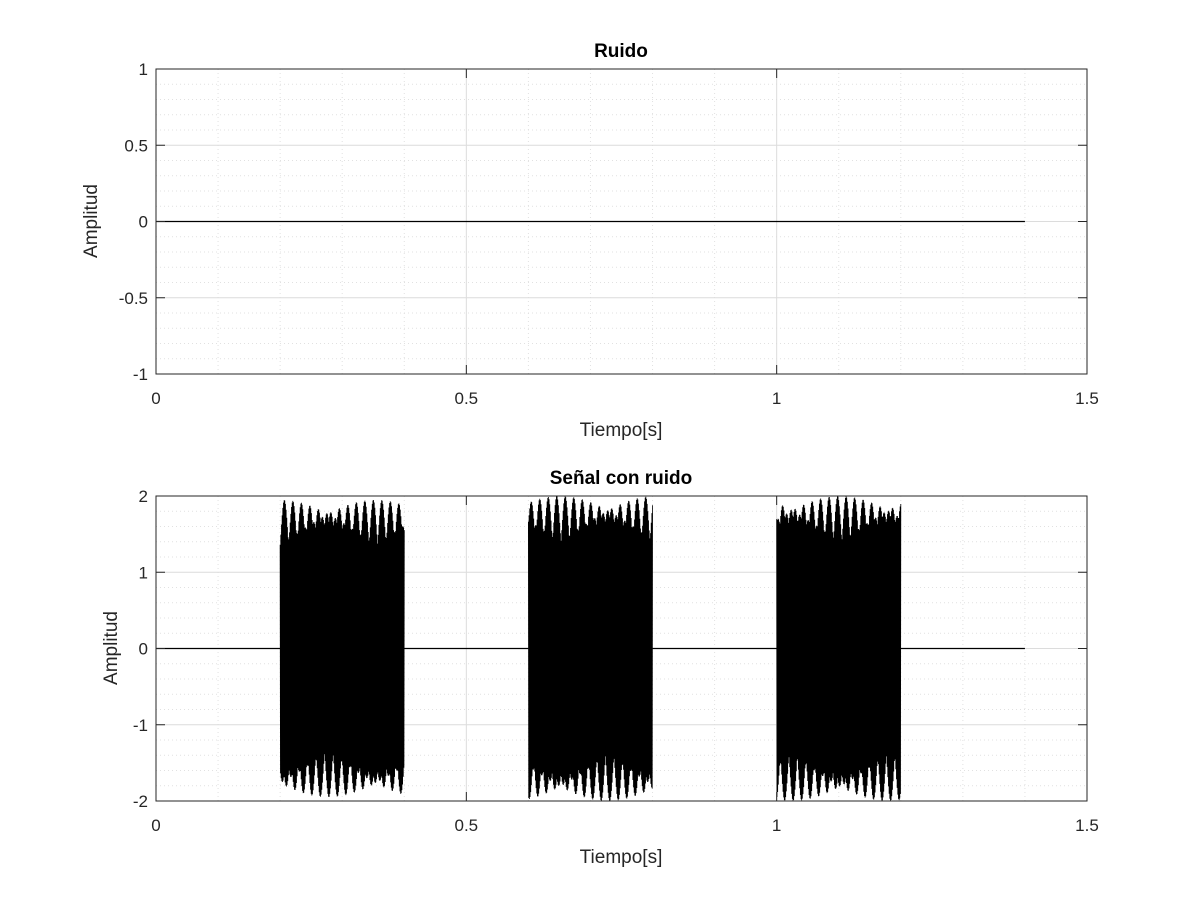 This screenshot has width=1200, height=900. What do you see at coordinates (140, 801) in the screenshot?
I see `y-tick-label: -2` at bounding box center [140, 801].